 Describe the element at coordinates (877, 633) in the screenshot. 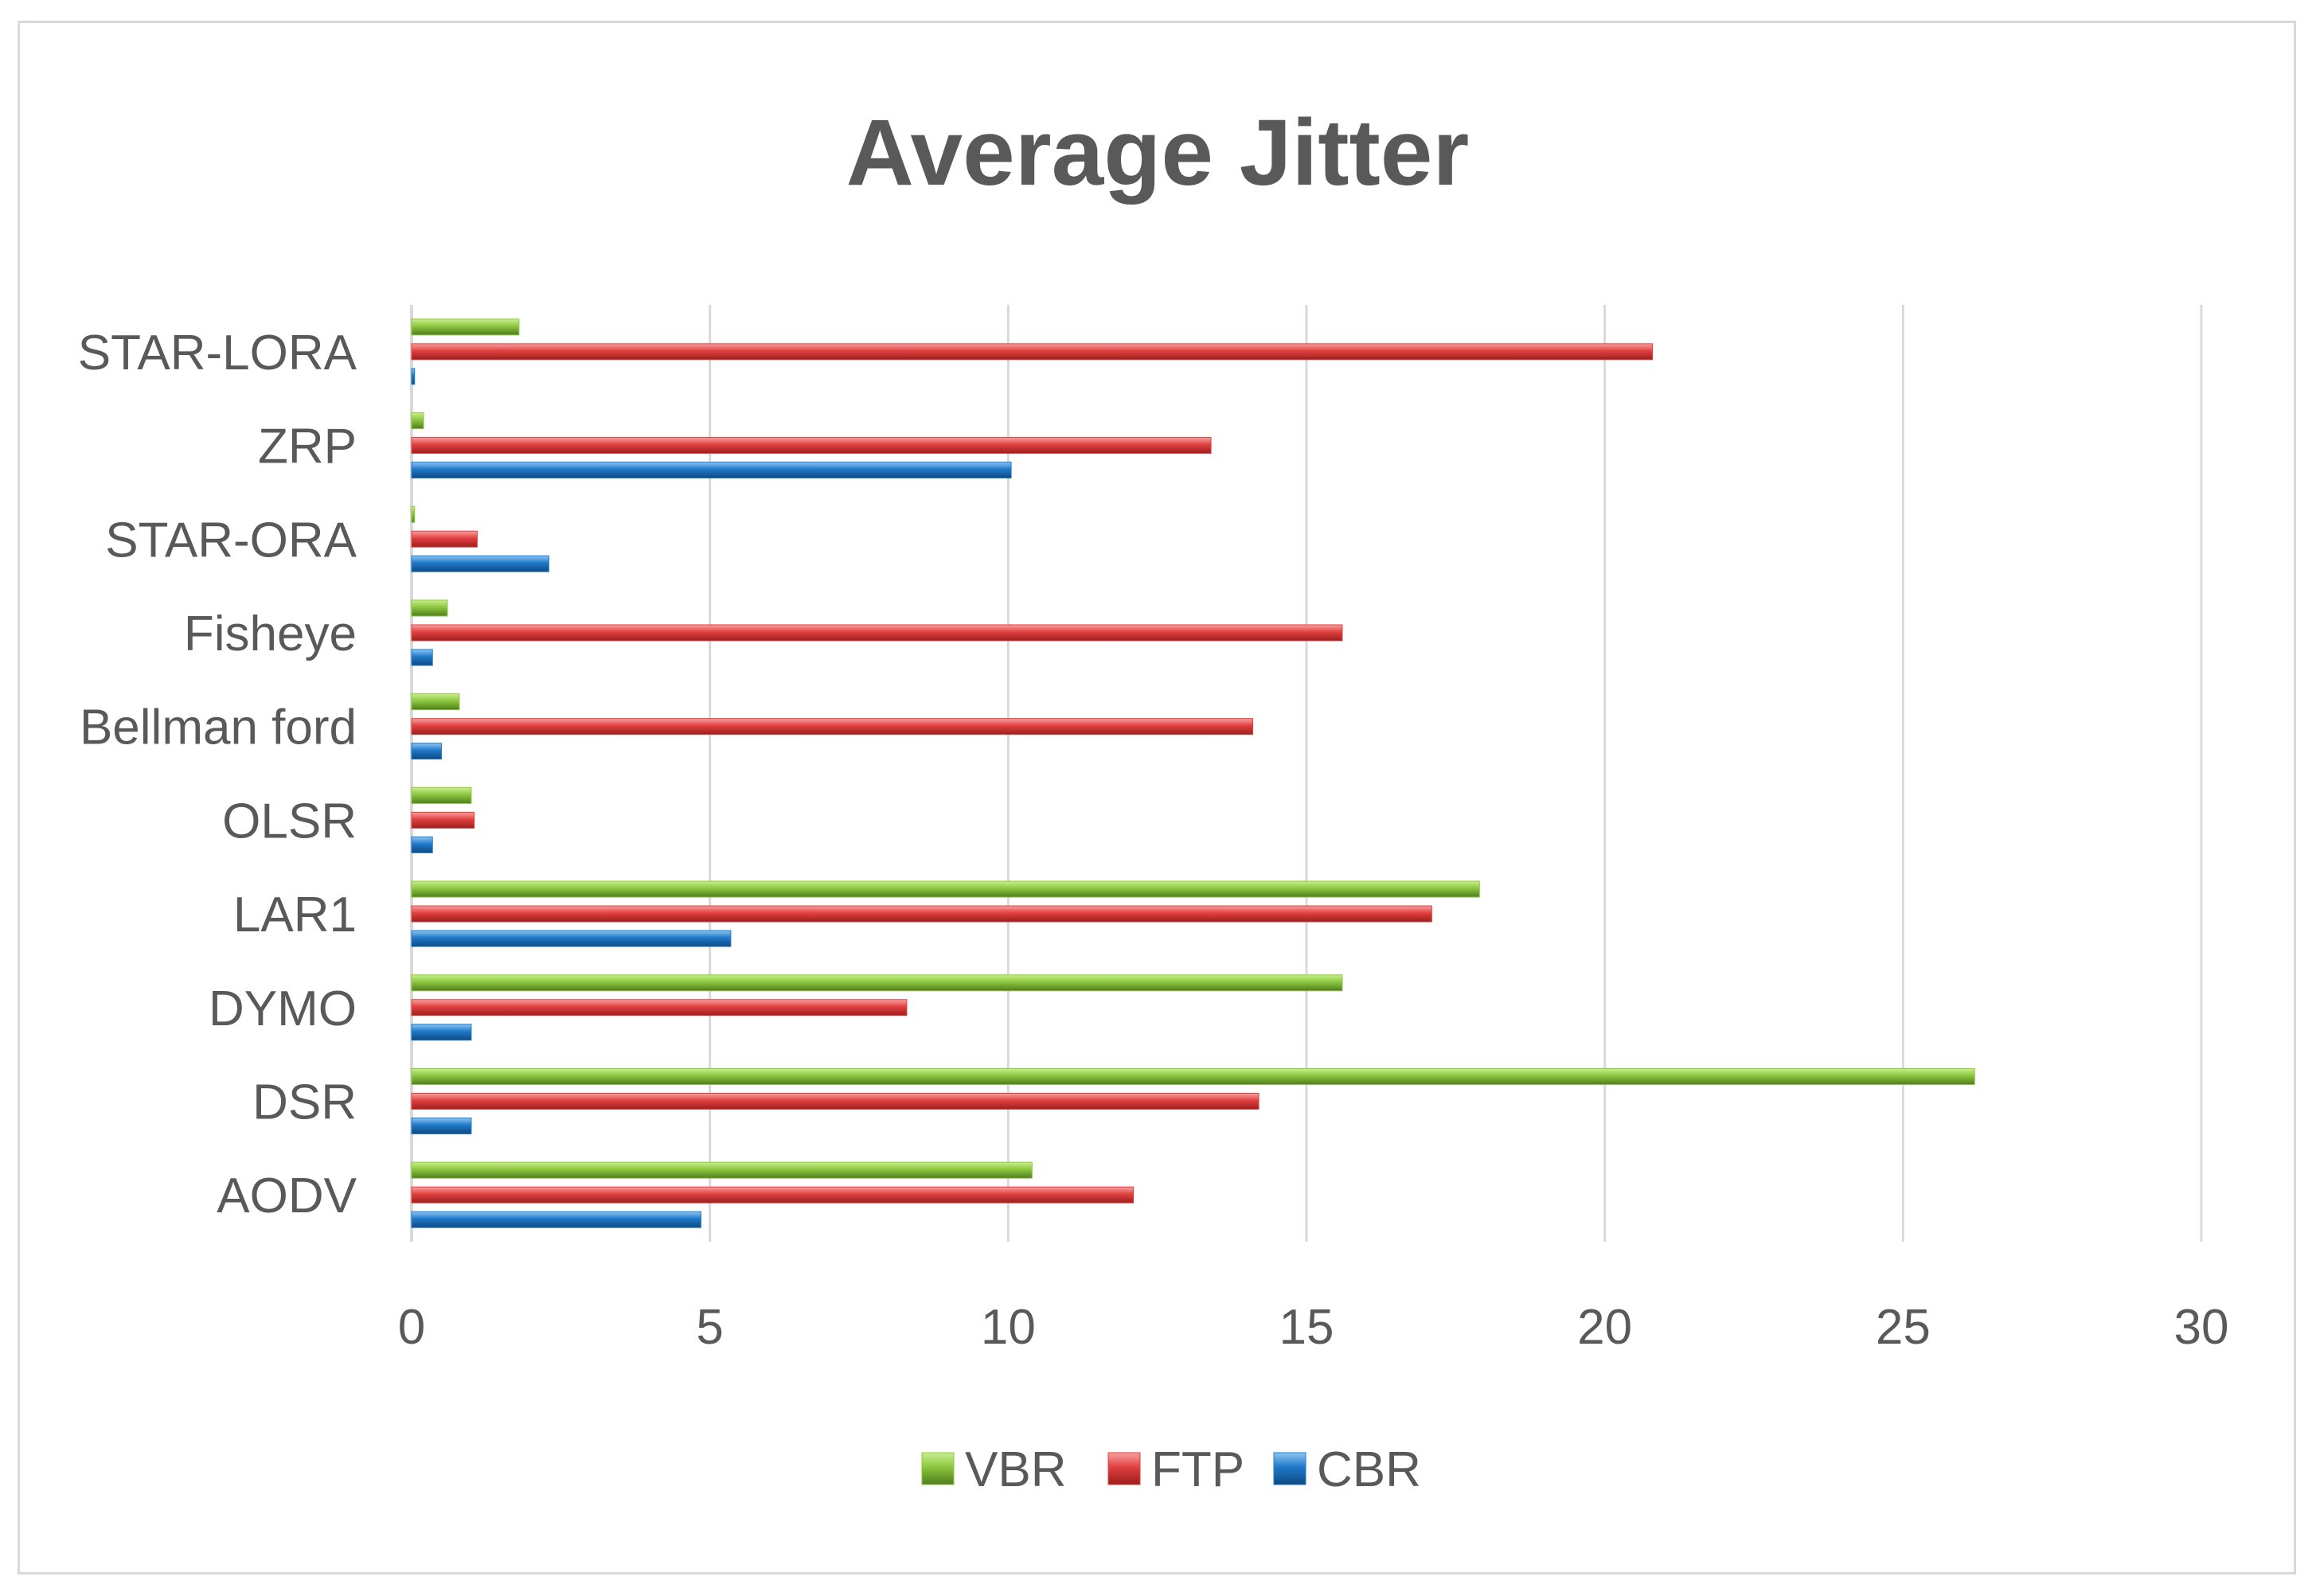

I see `bar-ftp-fisheye` at that location.